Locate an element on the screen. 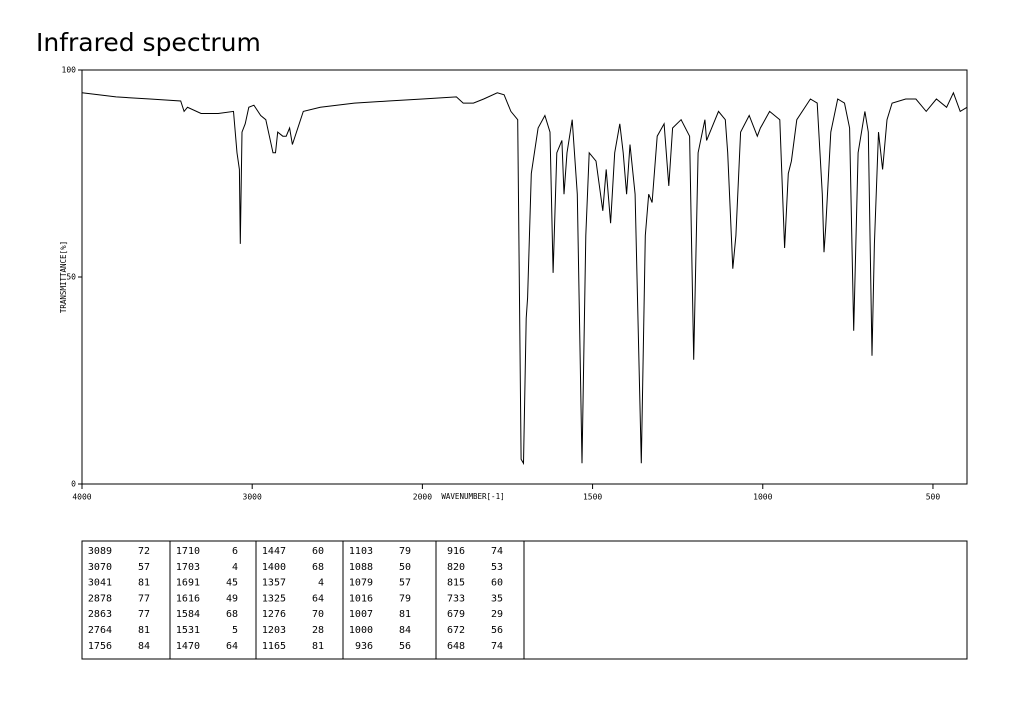  peak-wavenumber: 1691 is located at coordinates (188, 583).